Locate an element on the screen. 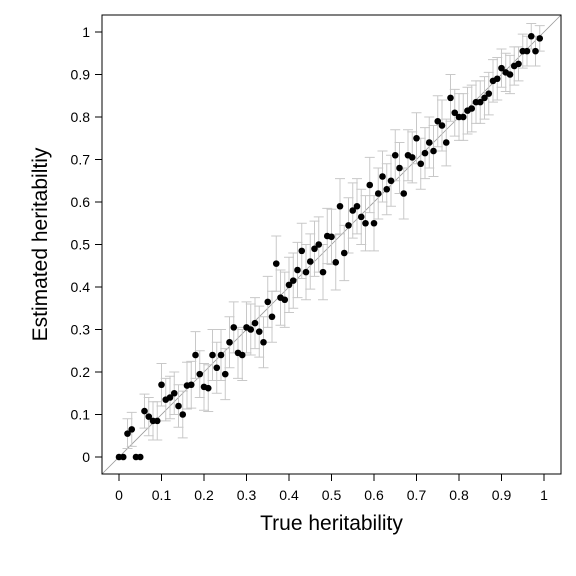 This screenshot has width=576, height=576. x-tick-label: 0.7 is located at coordinates (417, 495).